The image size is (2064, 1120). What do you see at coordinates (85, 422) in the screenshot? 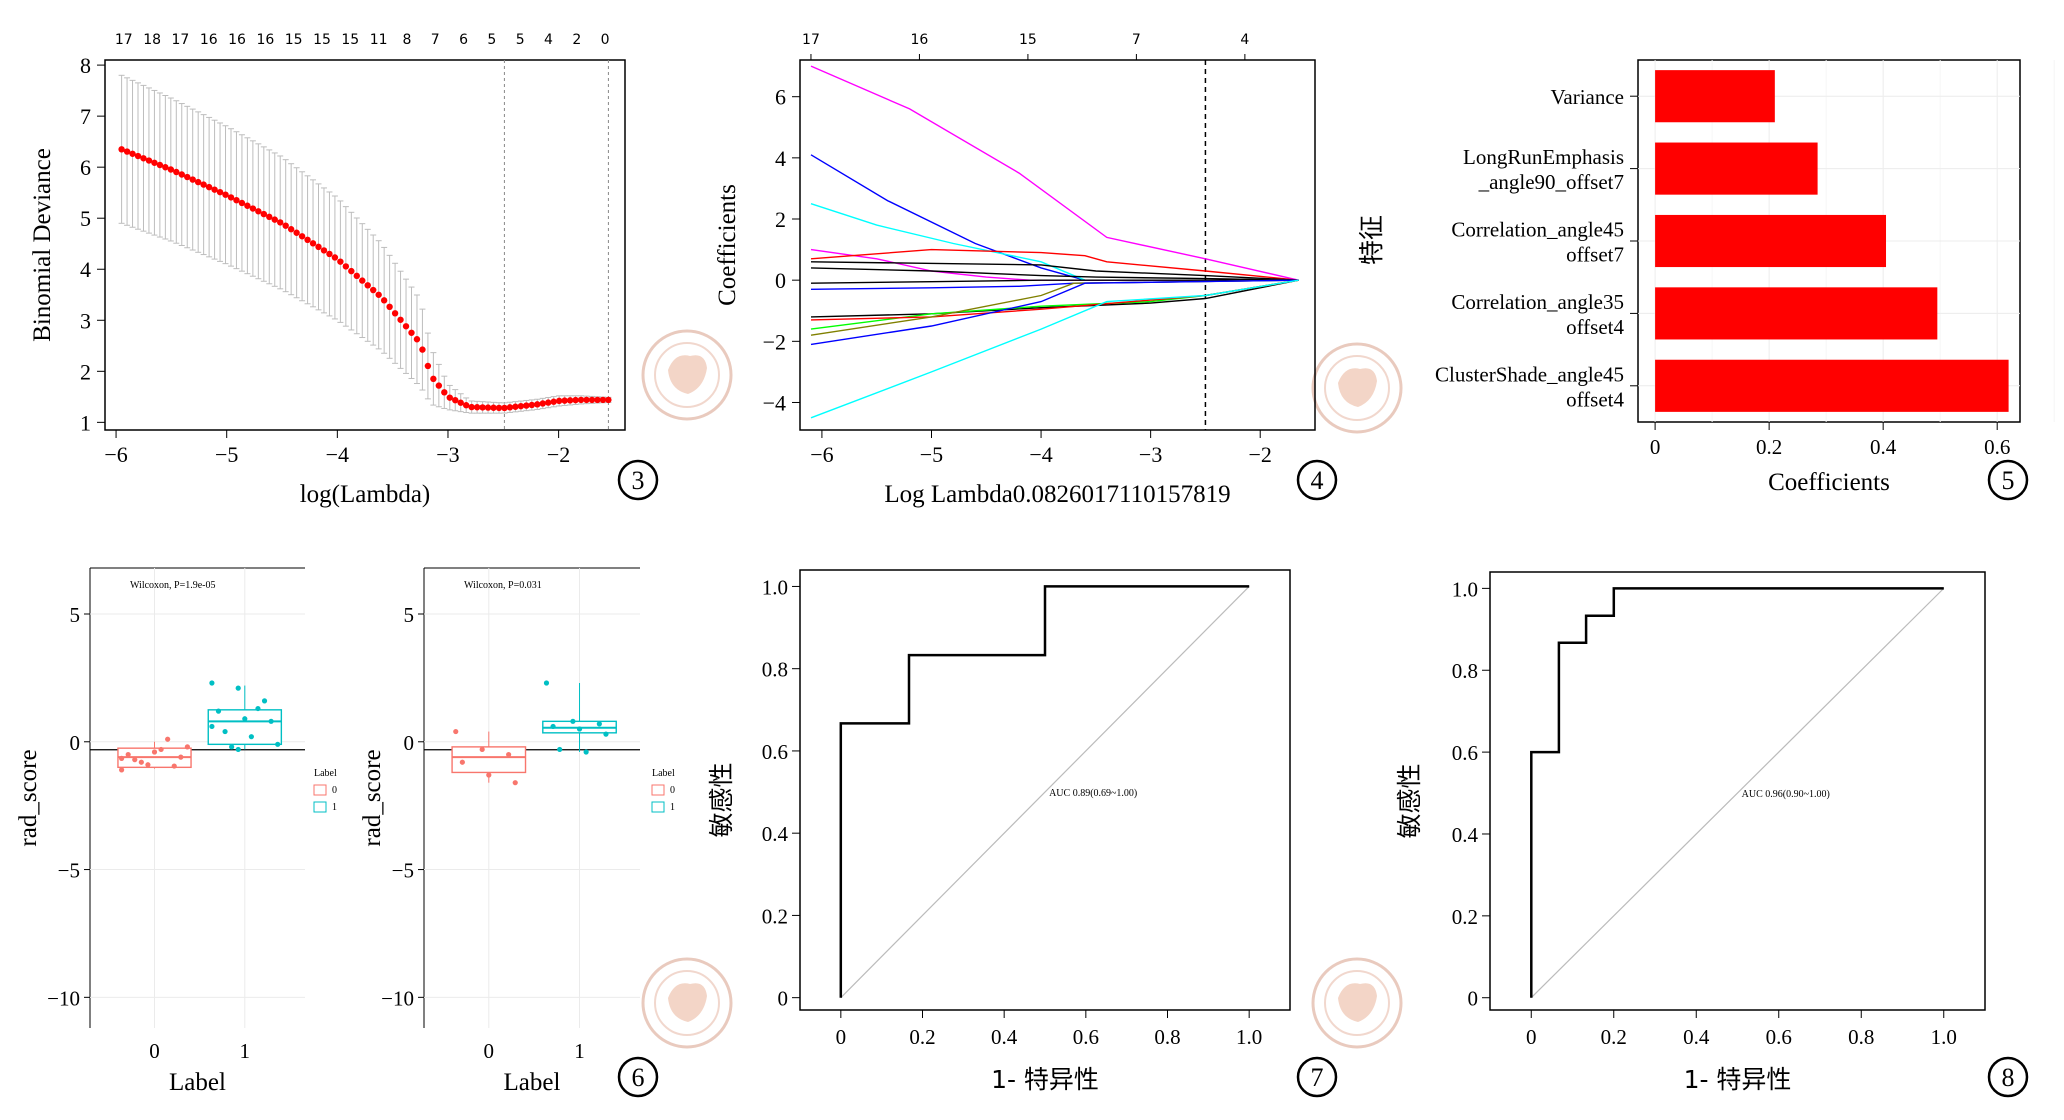
I see `y-tick-label: 1` at bounding box center [85, 422].